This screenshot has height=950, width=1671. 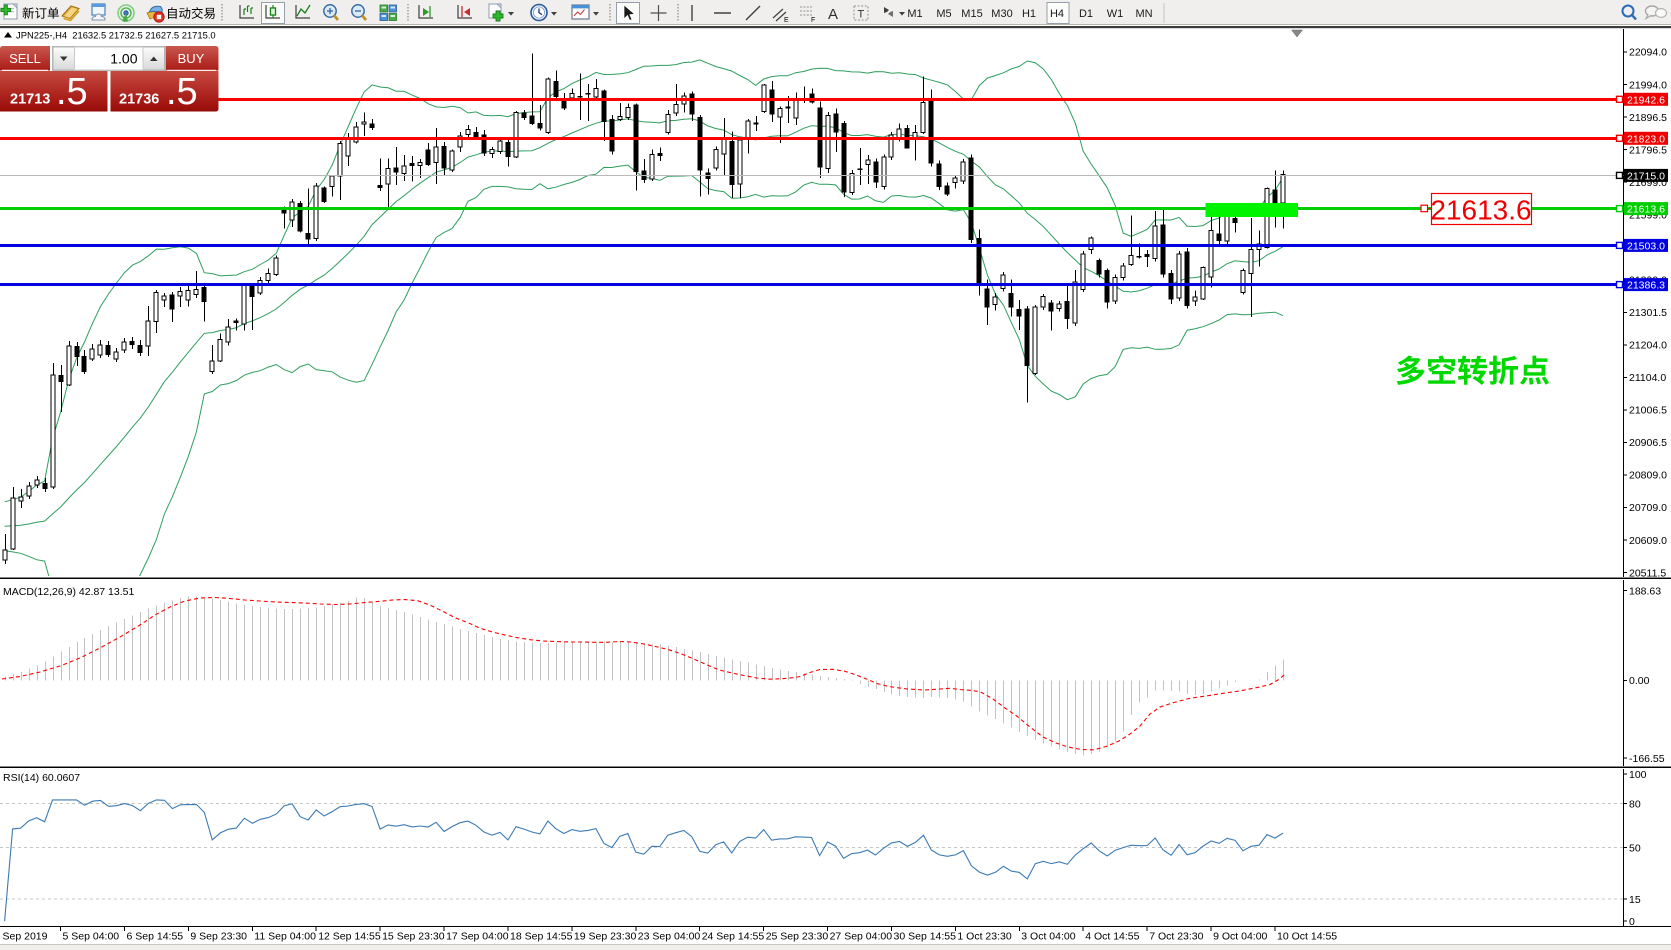 What do you see at coordinates (1648, 541) in the screenshot?
I see `svg-text: 20609.0` at bounding box center [1648, 541].